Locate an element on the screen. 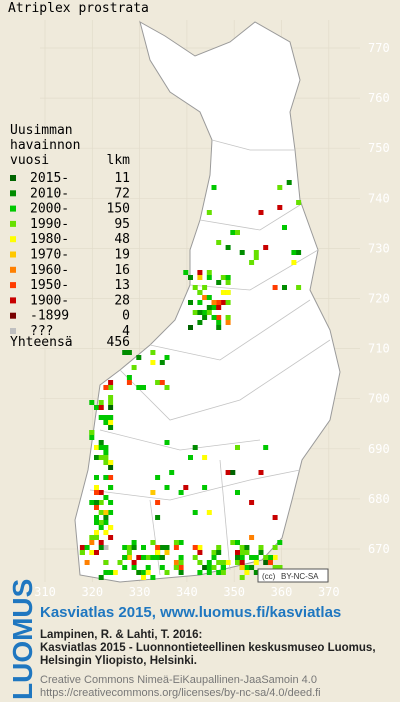 The width and height of the screenshot is (400, 702). legend-col: vuosi is located at coordinates (29, 160).